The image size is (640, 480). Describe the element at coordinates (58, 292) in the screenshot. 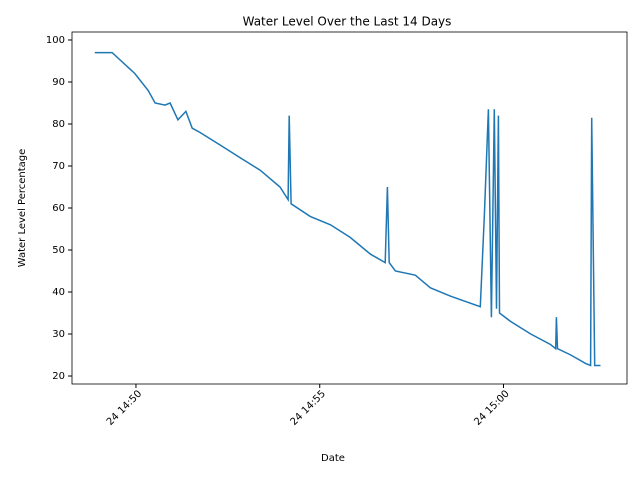

I see `y-tick-label: 40` at that location.